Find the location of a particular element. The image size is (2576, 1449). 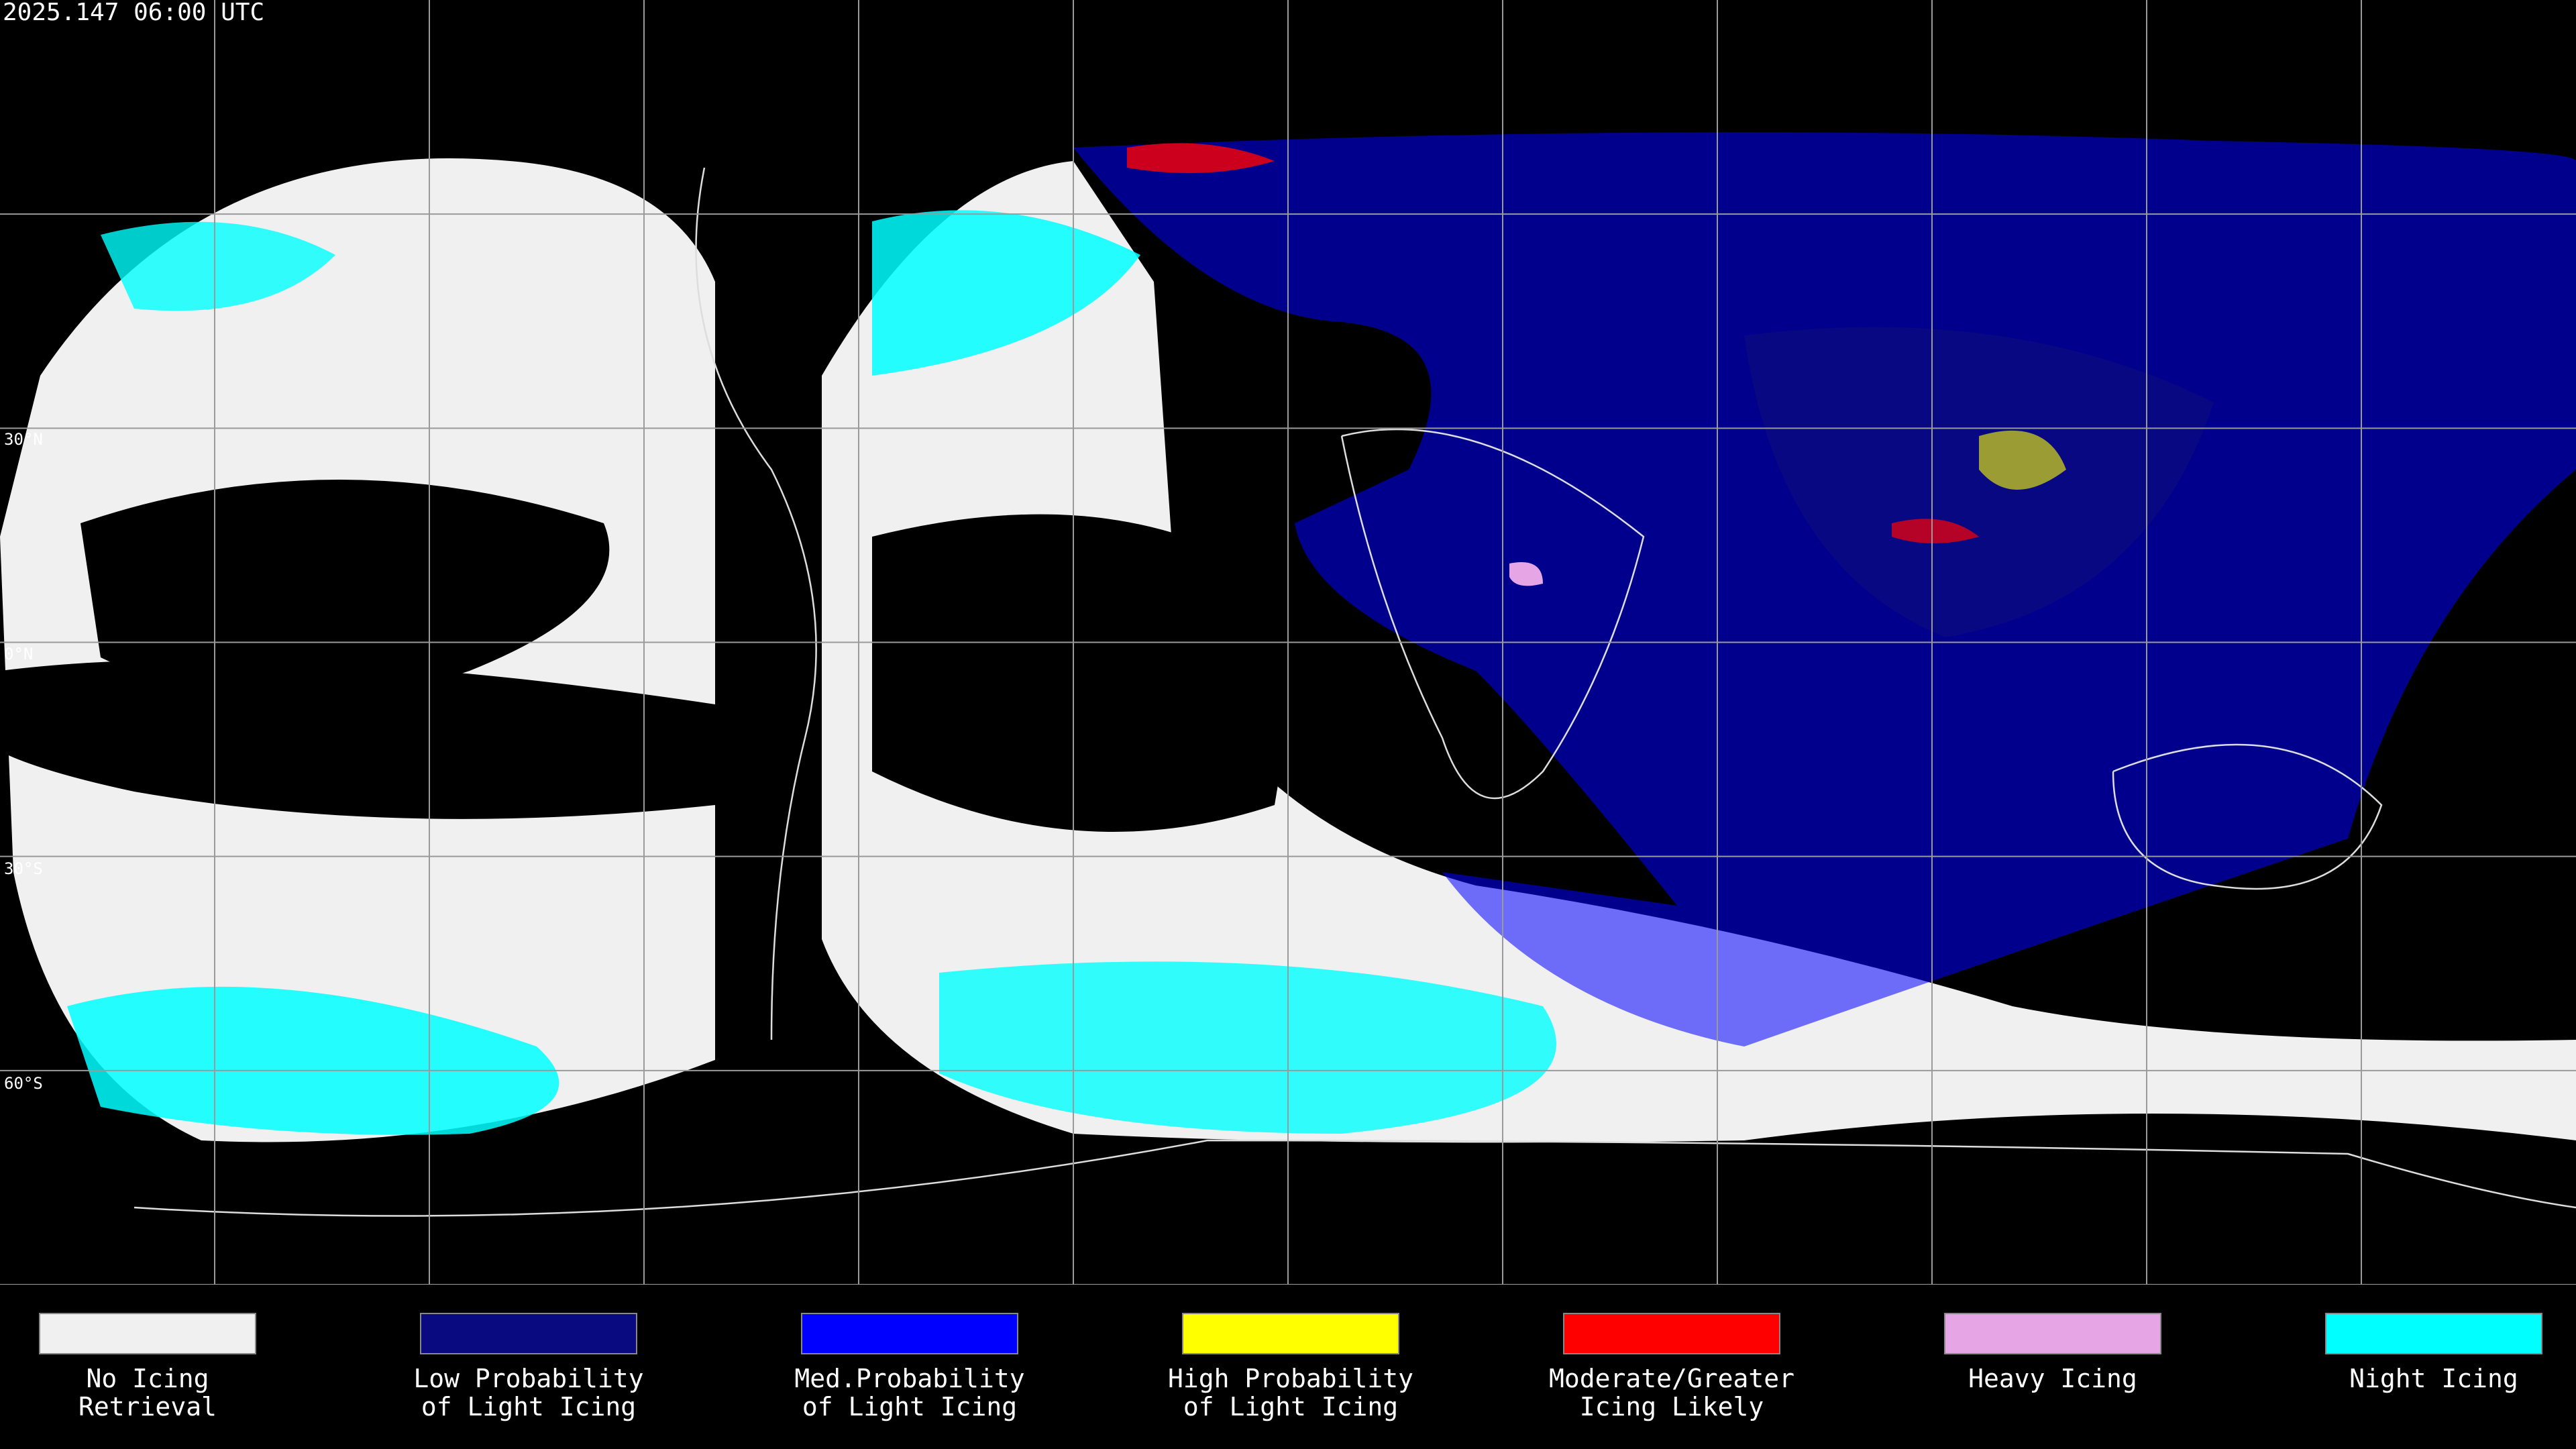

legend-label: Moderate/Greater is located at coordinates (1671, 1378).